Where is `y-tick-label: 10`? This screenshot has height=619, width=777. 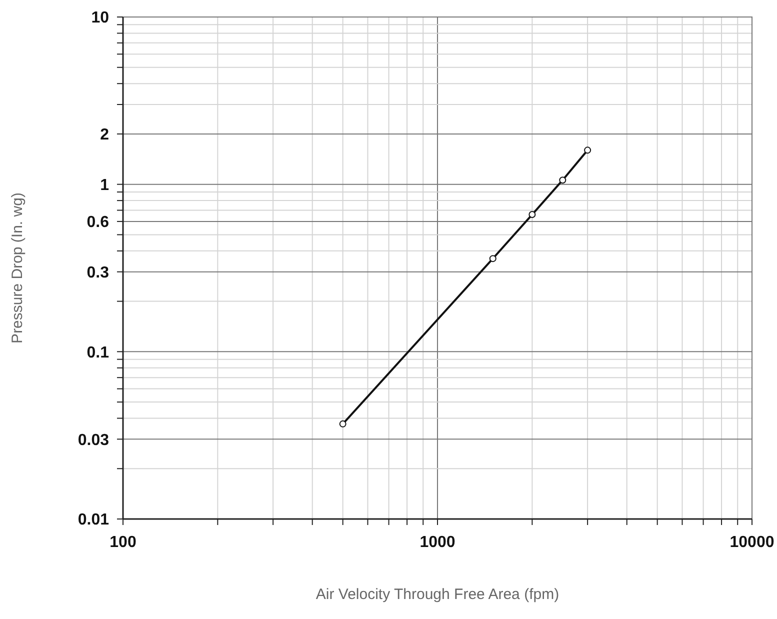
y-tick-label: 10 is located at coordinates (100, 18).